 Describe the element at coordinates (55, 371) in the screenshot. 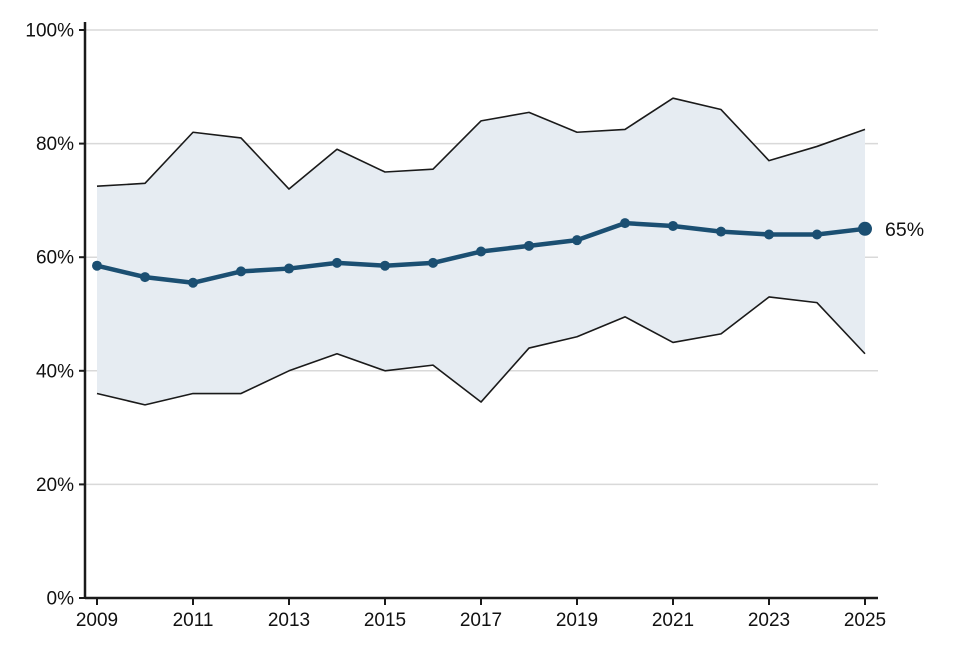

I see `y-tick-label: 40%` at that location.